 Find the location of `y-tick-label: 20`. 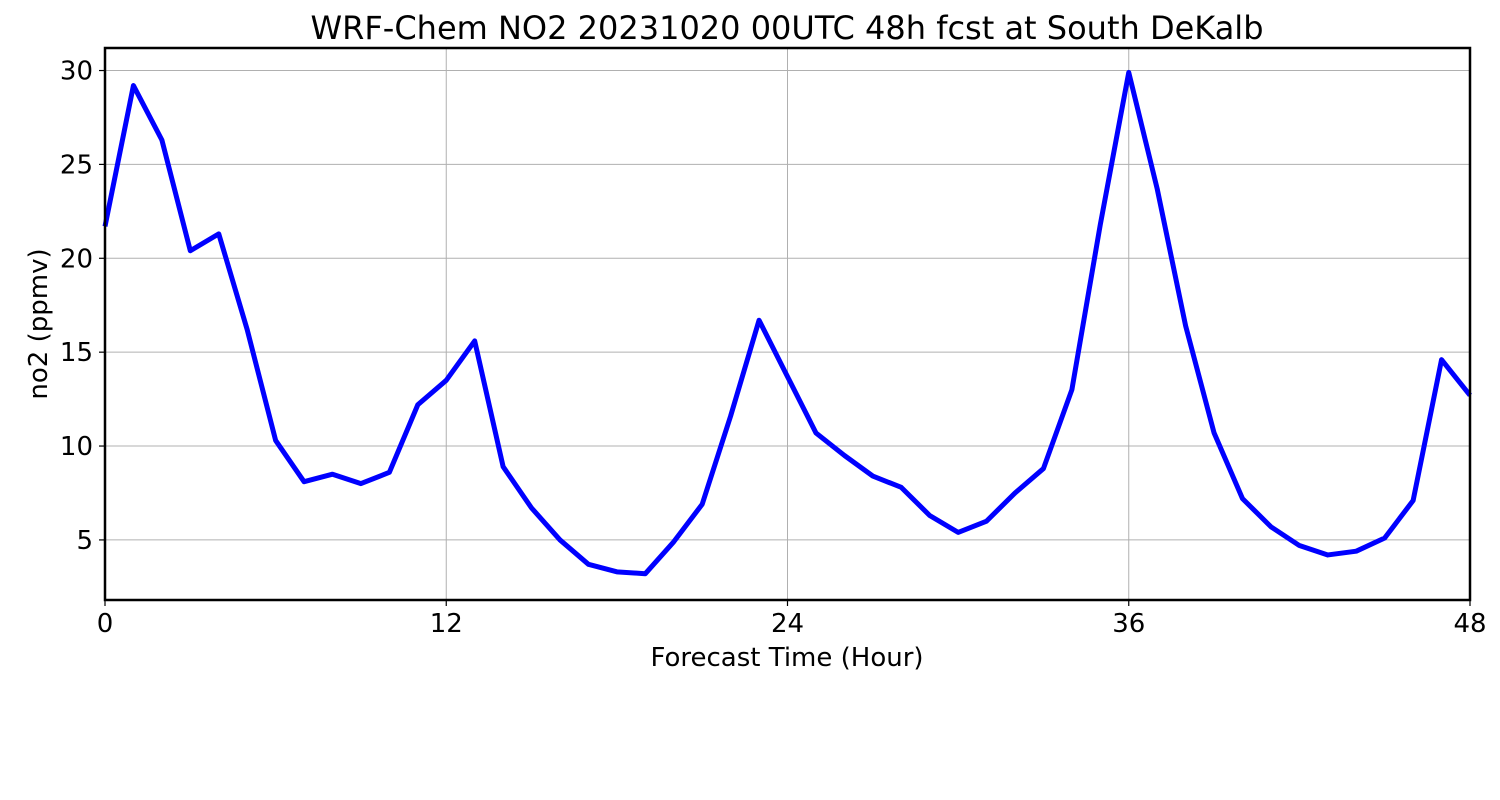

y-tick-label: 20 is located at coordinates (76, 259).